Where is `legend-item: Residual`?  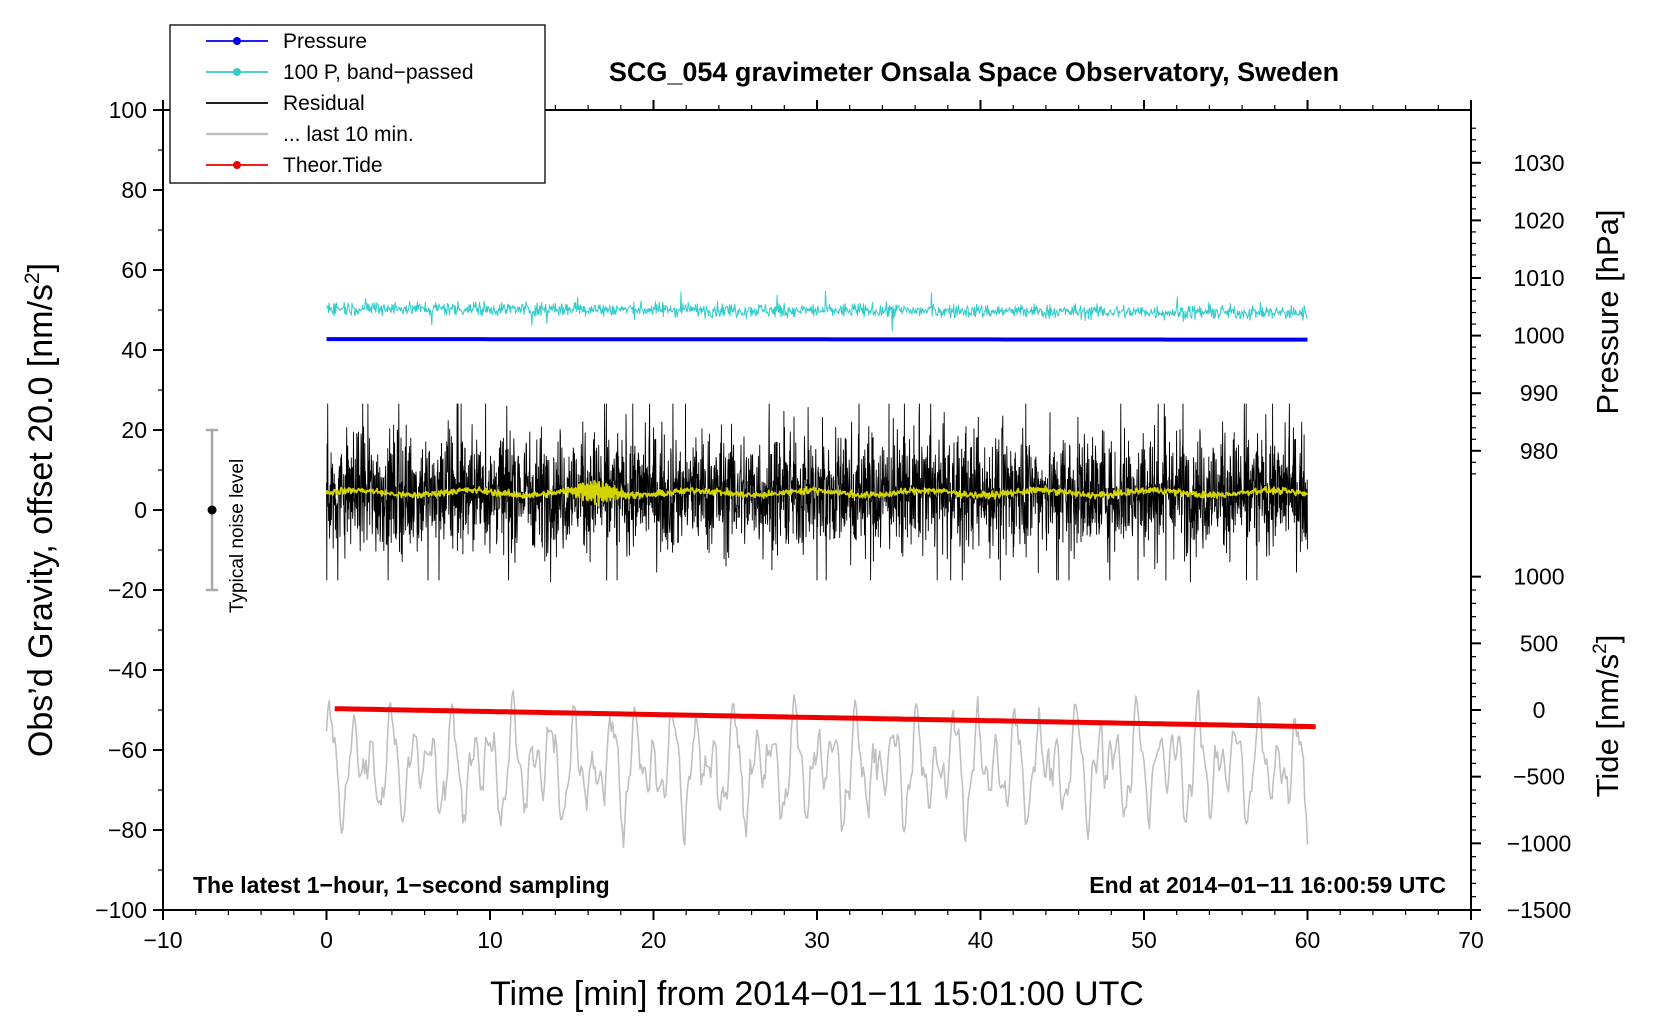 legend-item: Residual is located at coordinates (285, 103).